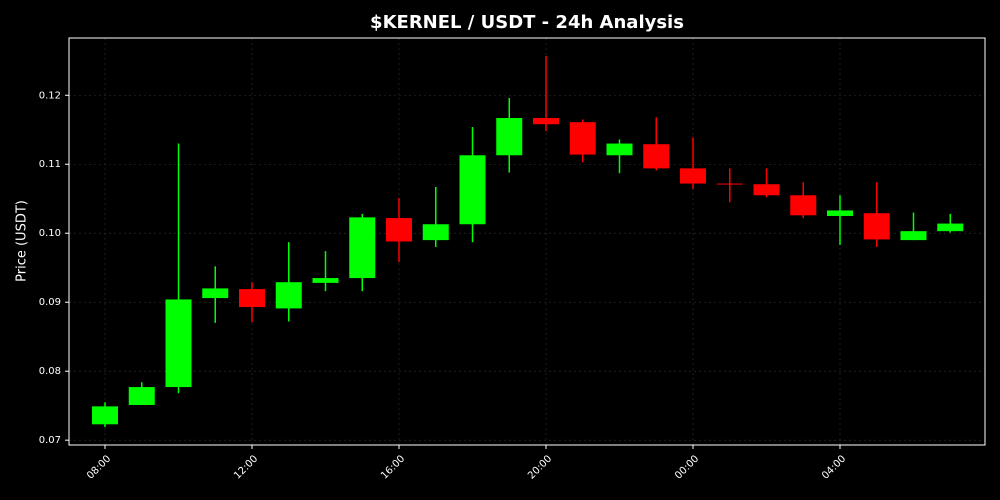  I want to click on y-tick-label: 0.07, so click(50, 440).